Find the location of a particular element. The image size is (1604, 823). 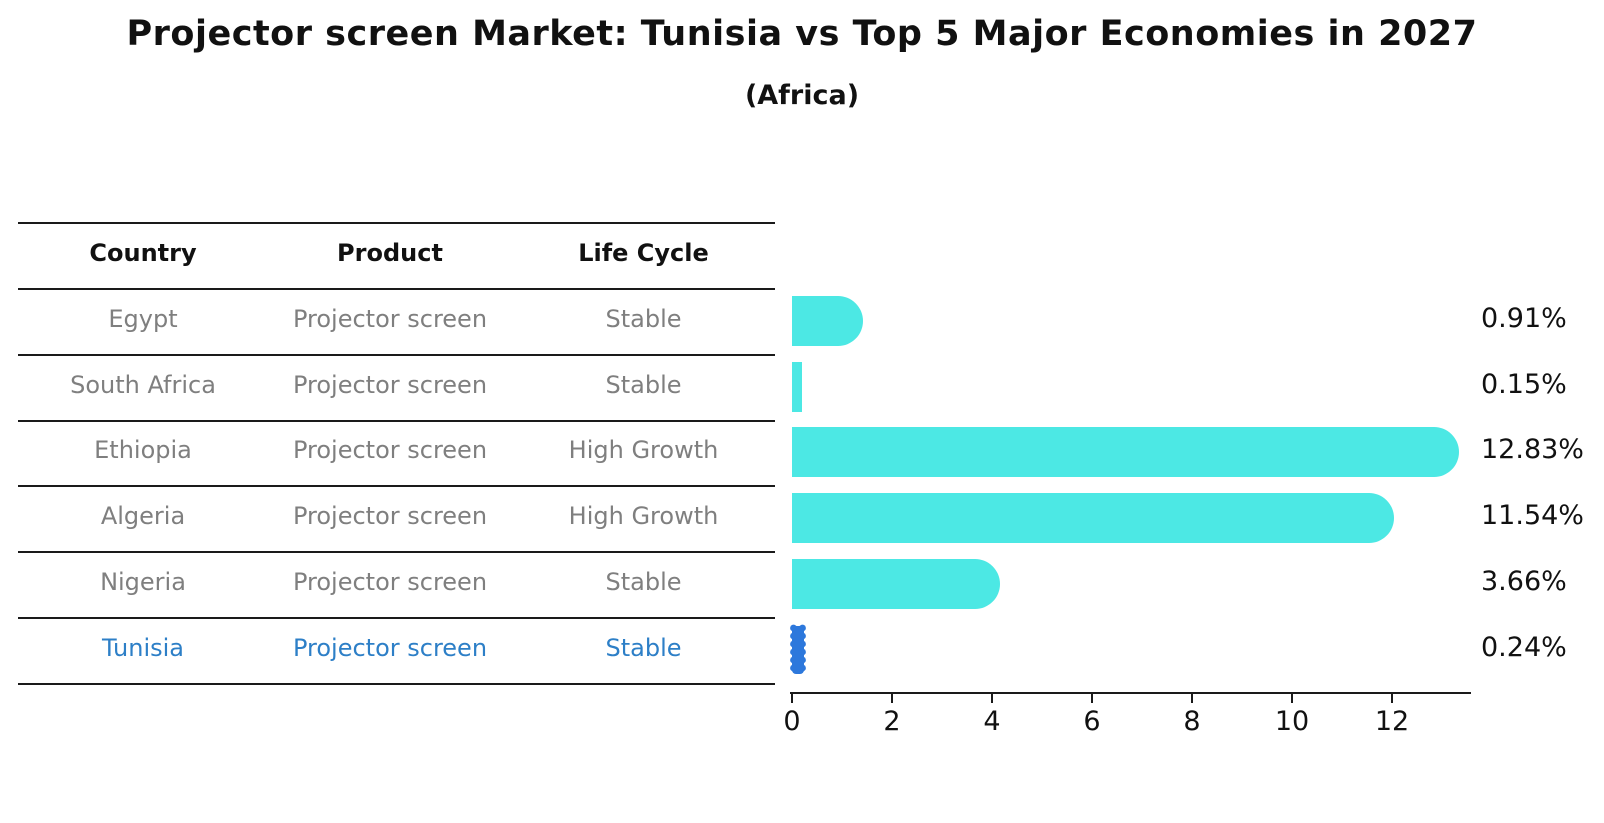

x-tick-label-6: 6 is located at coordinates (1092, 721).